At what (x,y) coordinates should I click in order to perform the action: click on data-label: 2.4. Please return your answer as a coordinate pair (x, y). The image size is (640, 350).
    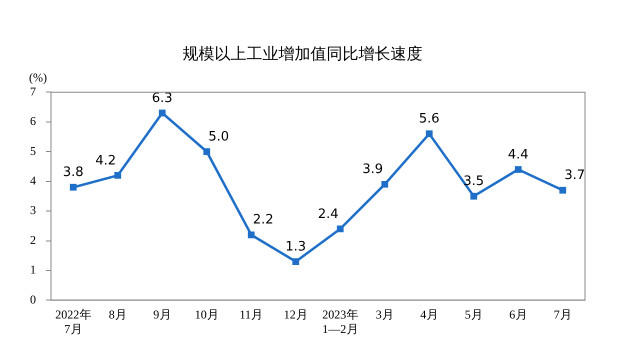
    Looking at the image, I should click on (328, 214).